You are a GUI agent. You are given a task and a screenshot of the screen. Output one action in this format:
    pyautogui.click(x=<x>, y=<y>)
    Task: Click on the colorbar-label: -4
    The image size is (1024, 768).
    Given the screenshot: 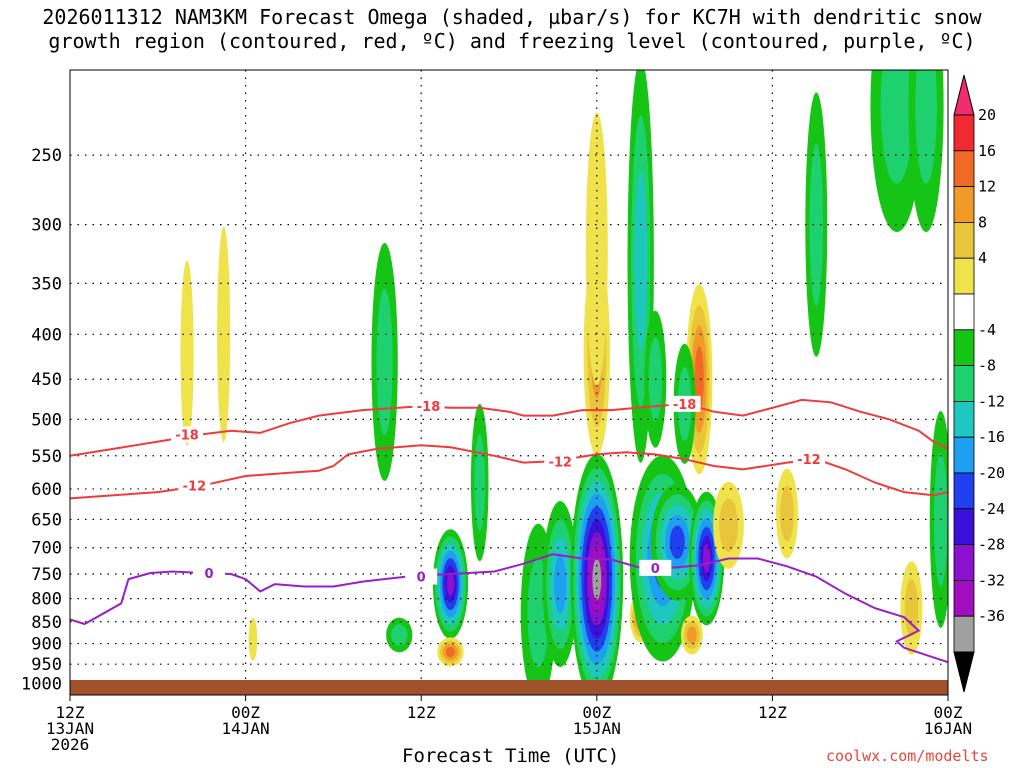 What is the action you would take?
    pyautogui.click(x=987, y=330)
    